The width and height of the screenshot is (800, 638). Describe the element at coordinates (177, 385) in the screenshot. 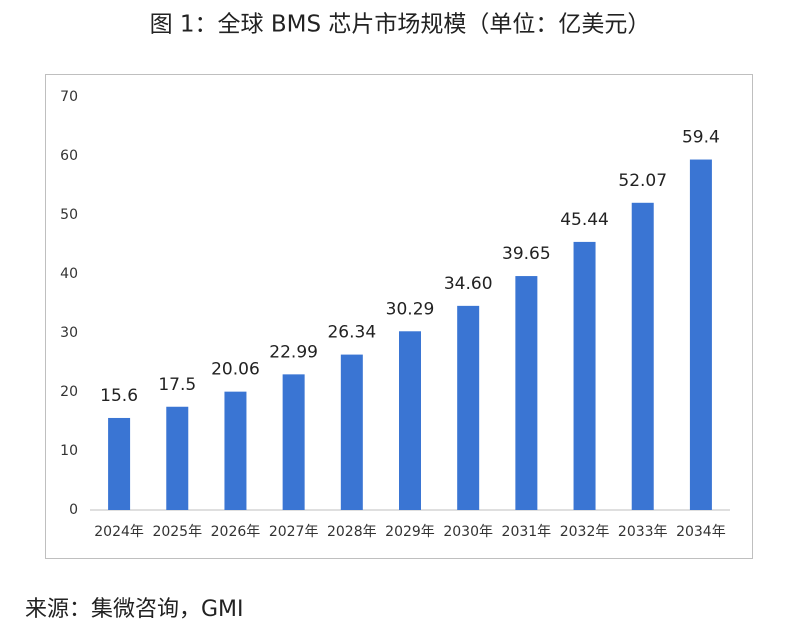

I see `value-label: 17.5` at that location.